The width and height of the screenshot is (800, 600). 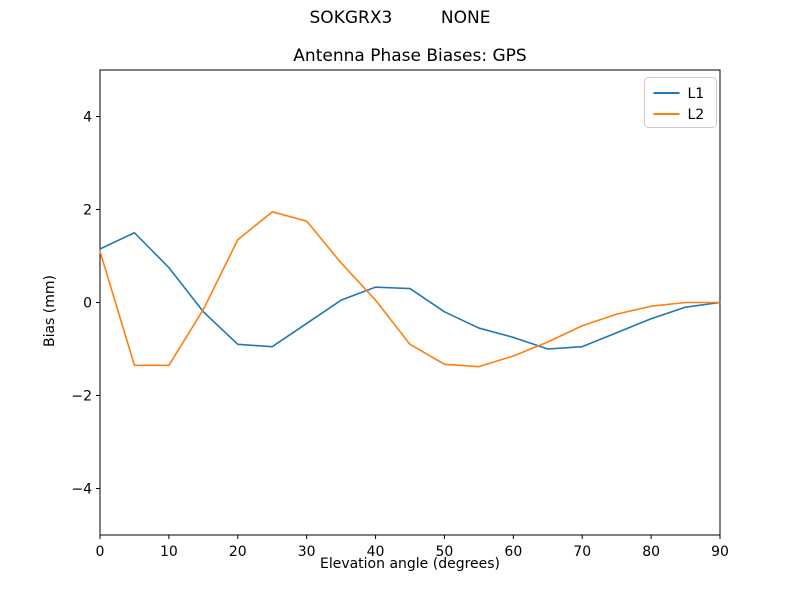 I want to click on y-tick-label: 2, so click(x=87, y=211).